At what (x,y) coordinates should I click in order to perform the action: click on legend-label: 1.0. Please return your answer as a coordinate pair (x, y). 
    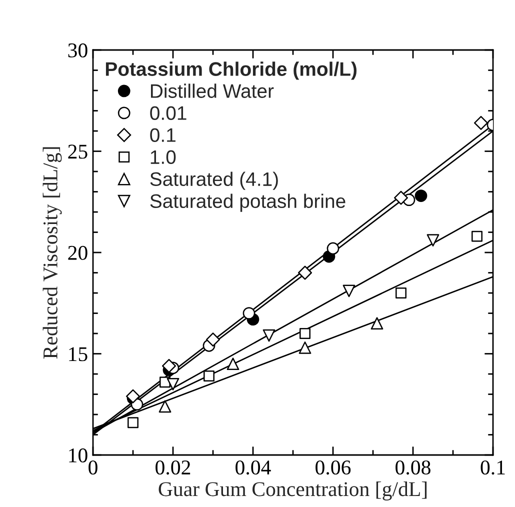
    Looking at the image, I should click on (163, 157).